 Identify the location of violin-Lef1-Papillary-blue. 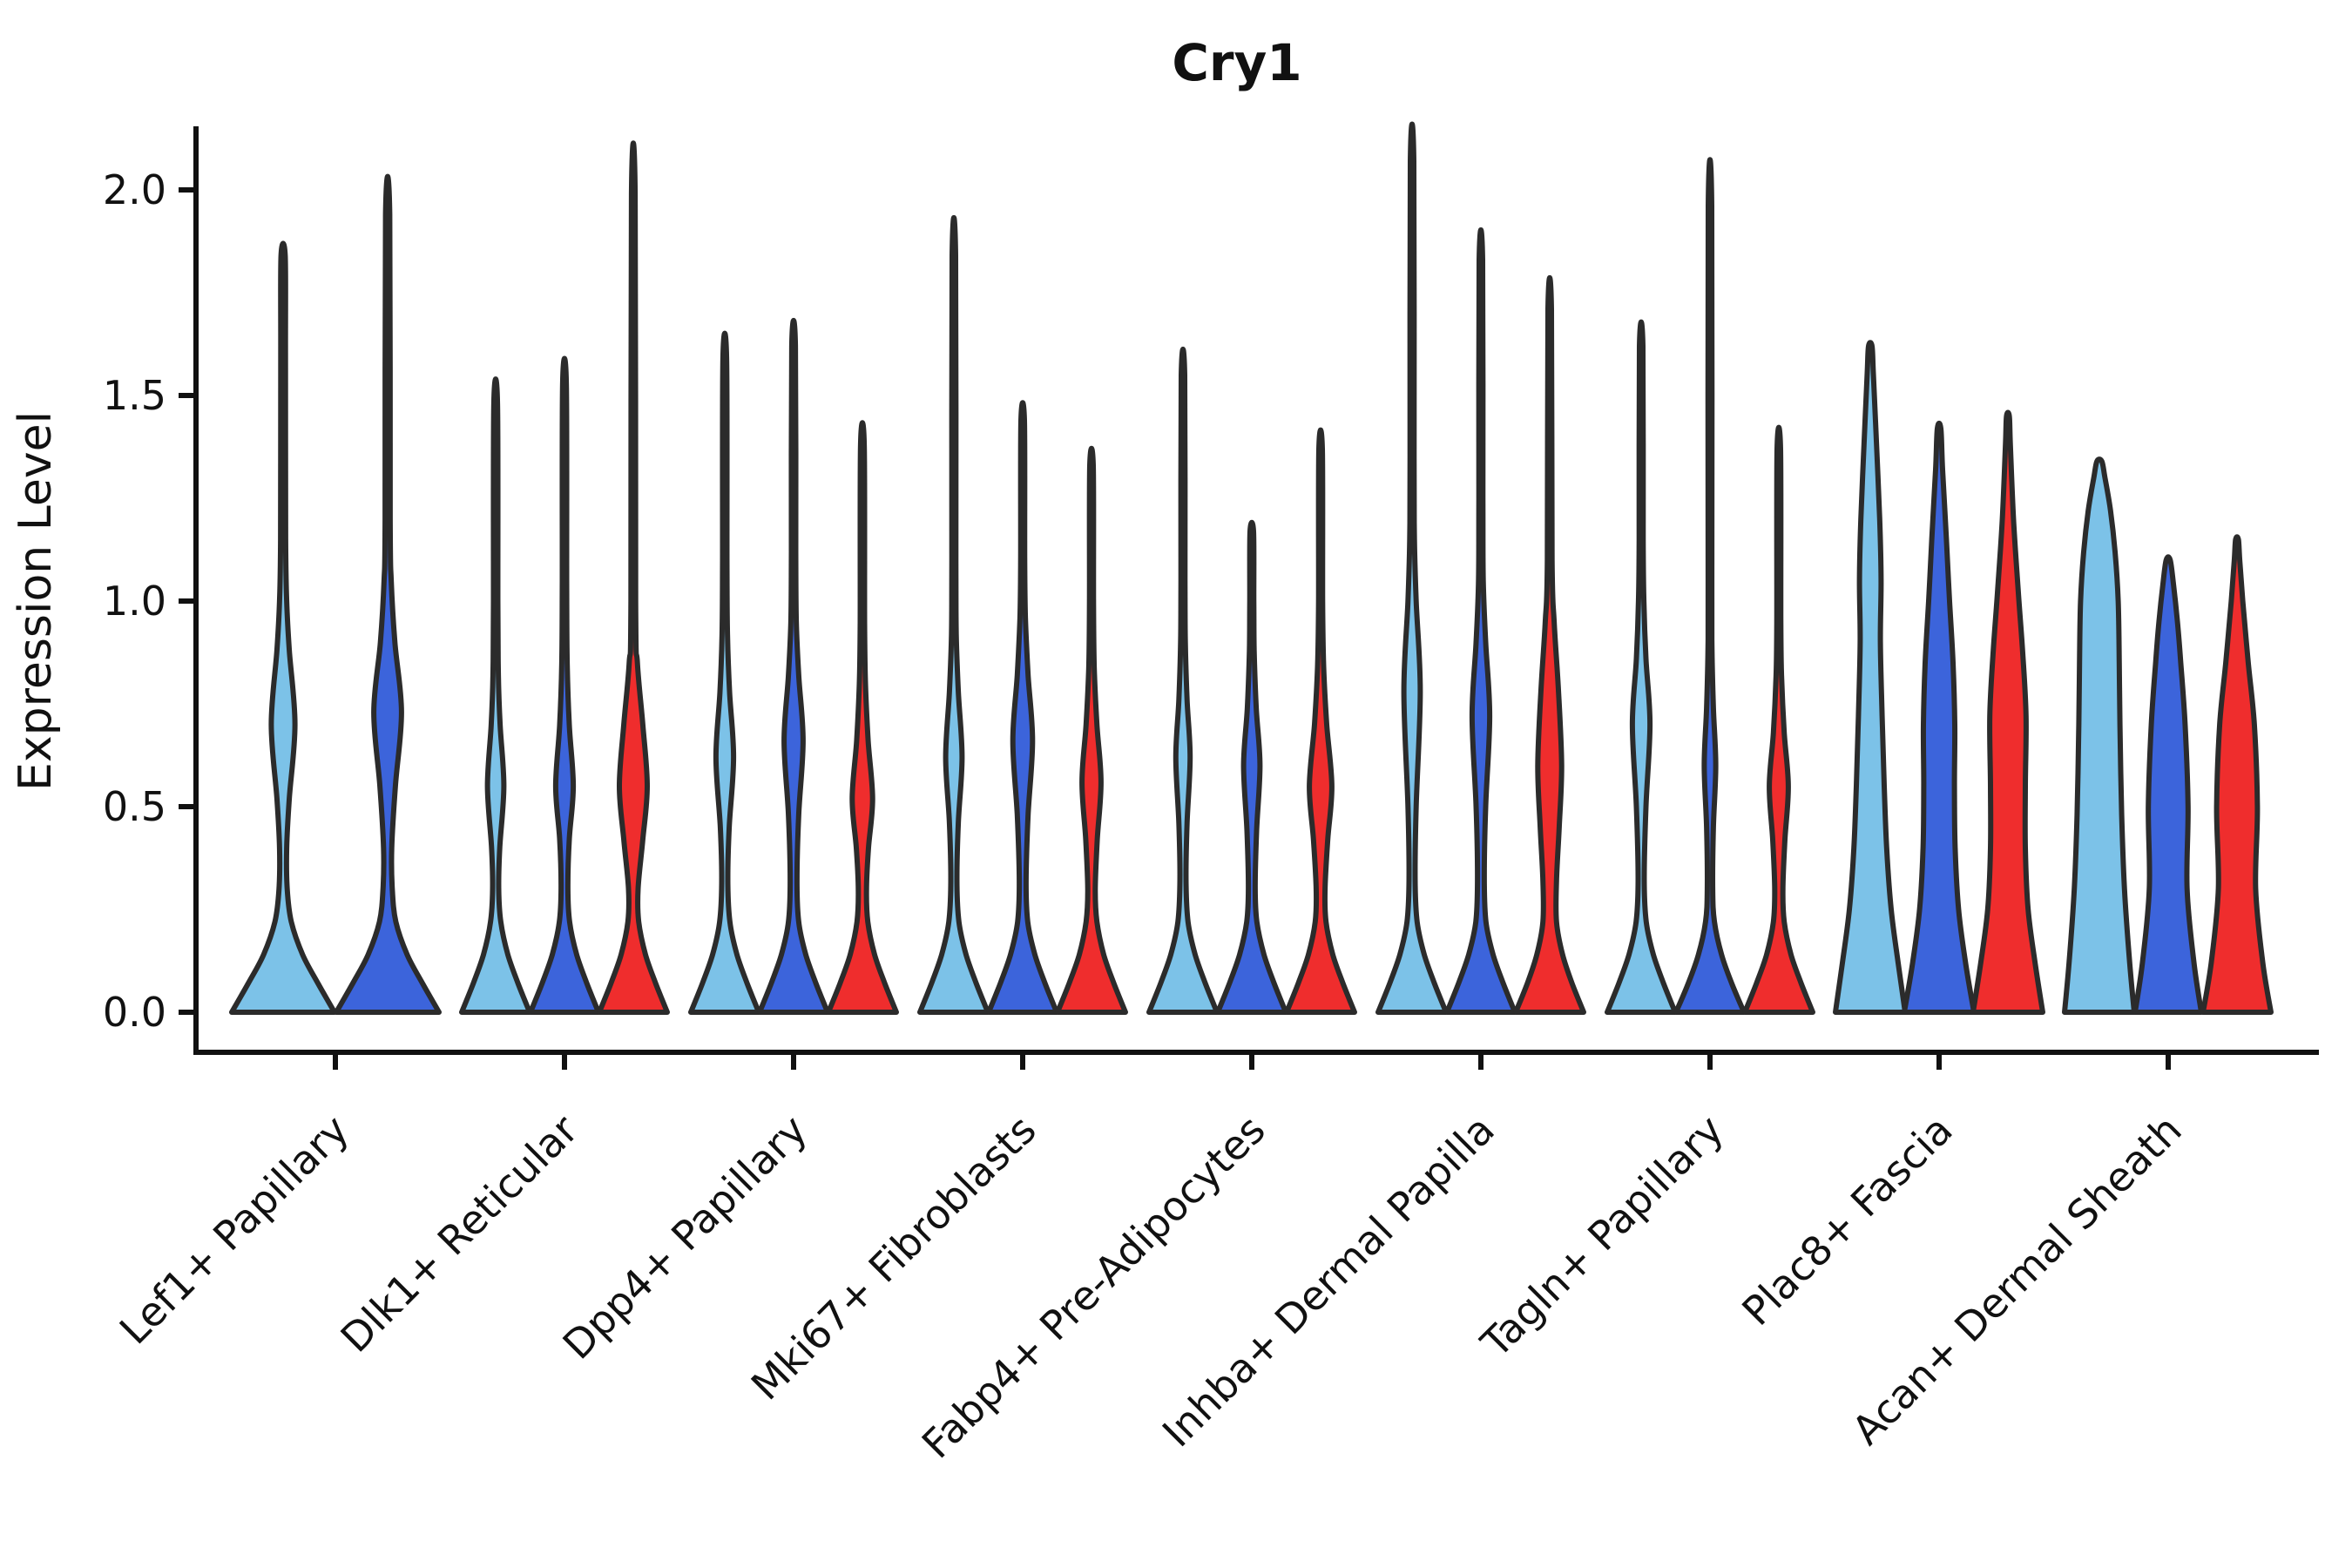
(388, 594).